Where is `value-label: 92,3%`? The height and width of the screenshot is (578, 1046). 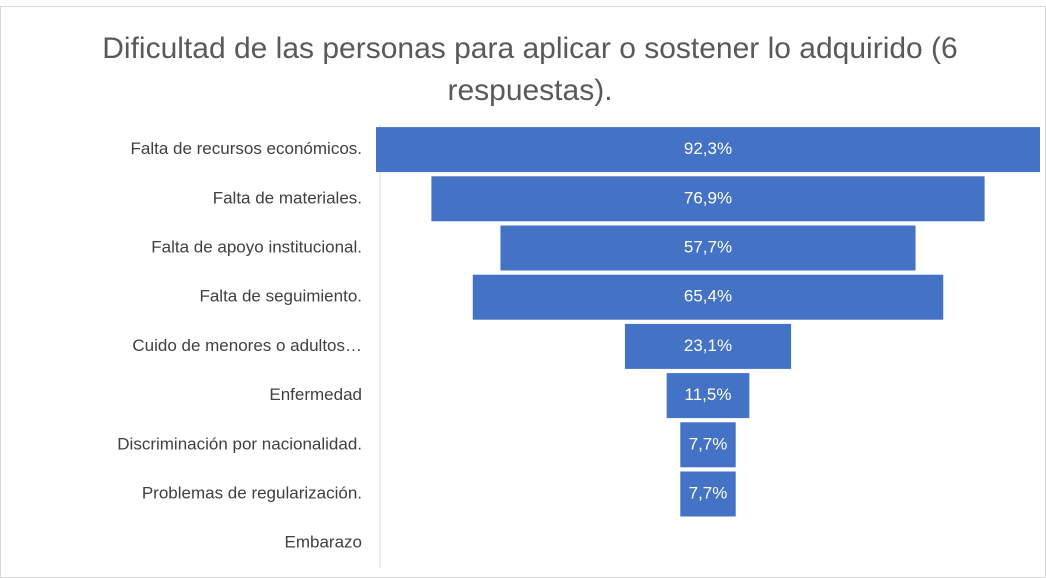 value-label: 92,3% is located at coordinates (708, 148).